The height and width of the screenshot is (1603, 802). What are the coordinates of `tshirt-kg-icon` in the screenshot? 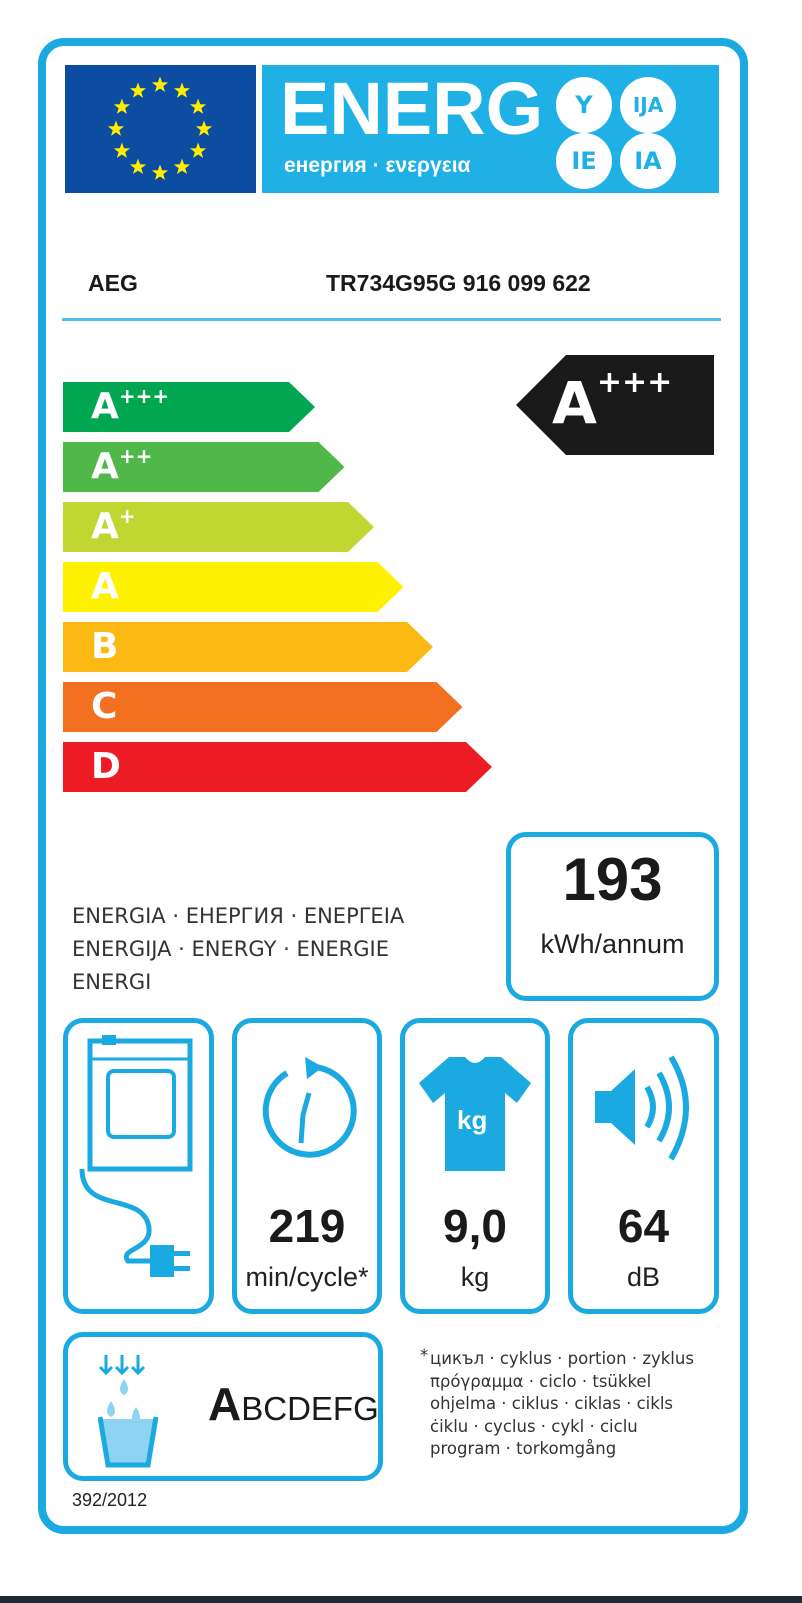 It's located at (475, 1114).